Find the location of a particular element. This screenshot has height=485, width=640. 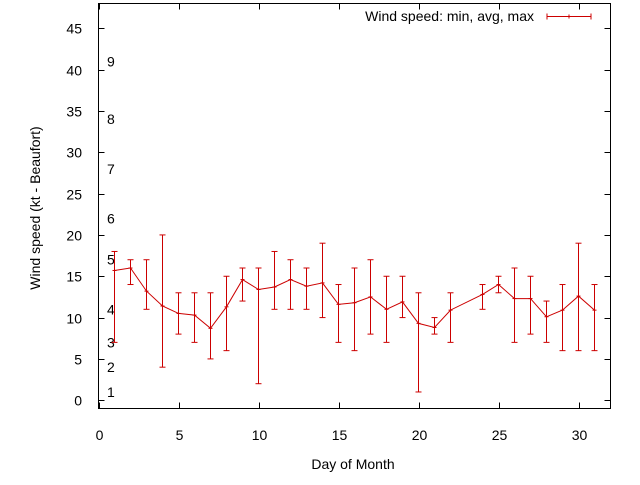

beaufort-label: 4 is located at coordinates (111, 309).